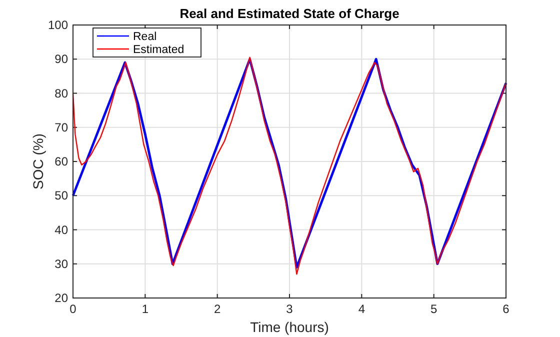 This screenshot has height=337, width=560. I want to click on y-tick-label: 90, so click(61, 59).